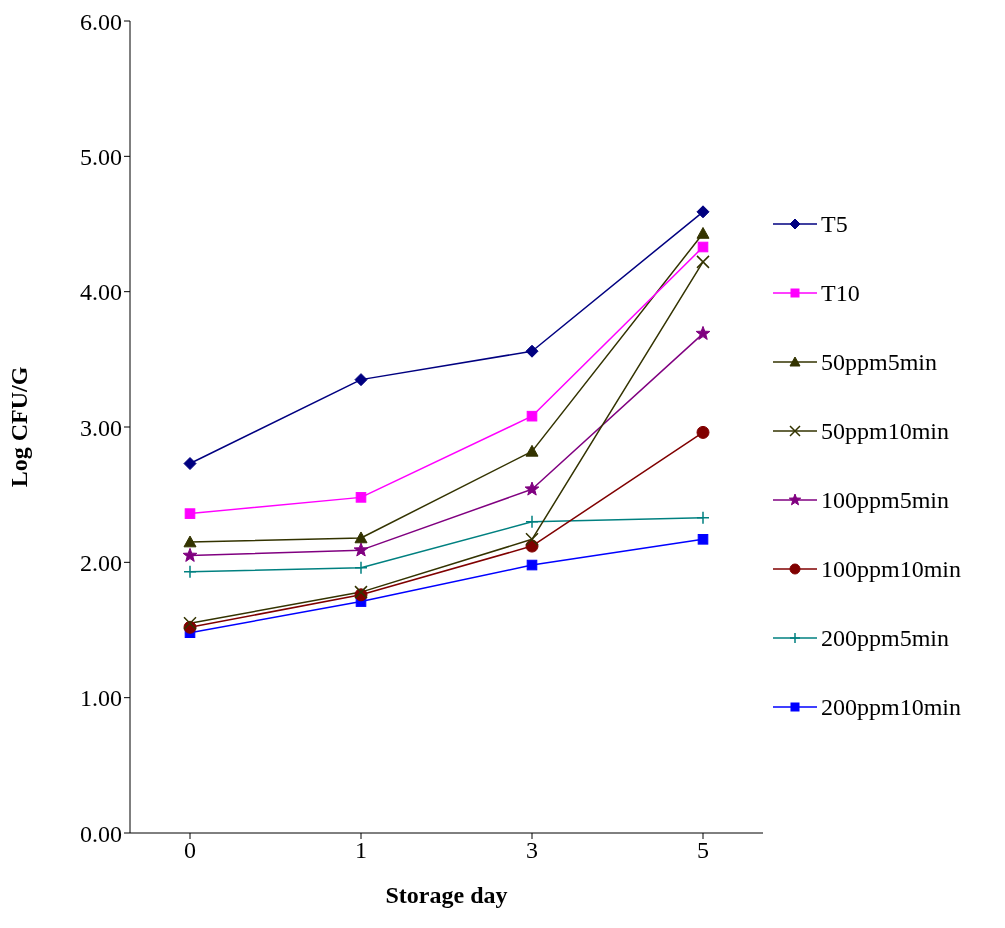  I want to click on x-tick-label: 1, so click(361, 850).